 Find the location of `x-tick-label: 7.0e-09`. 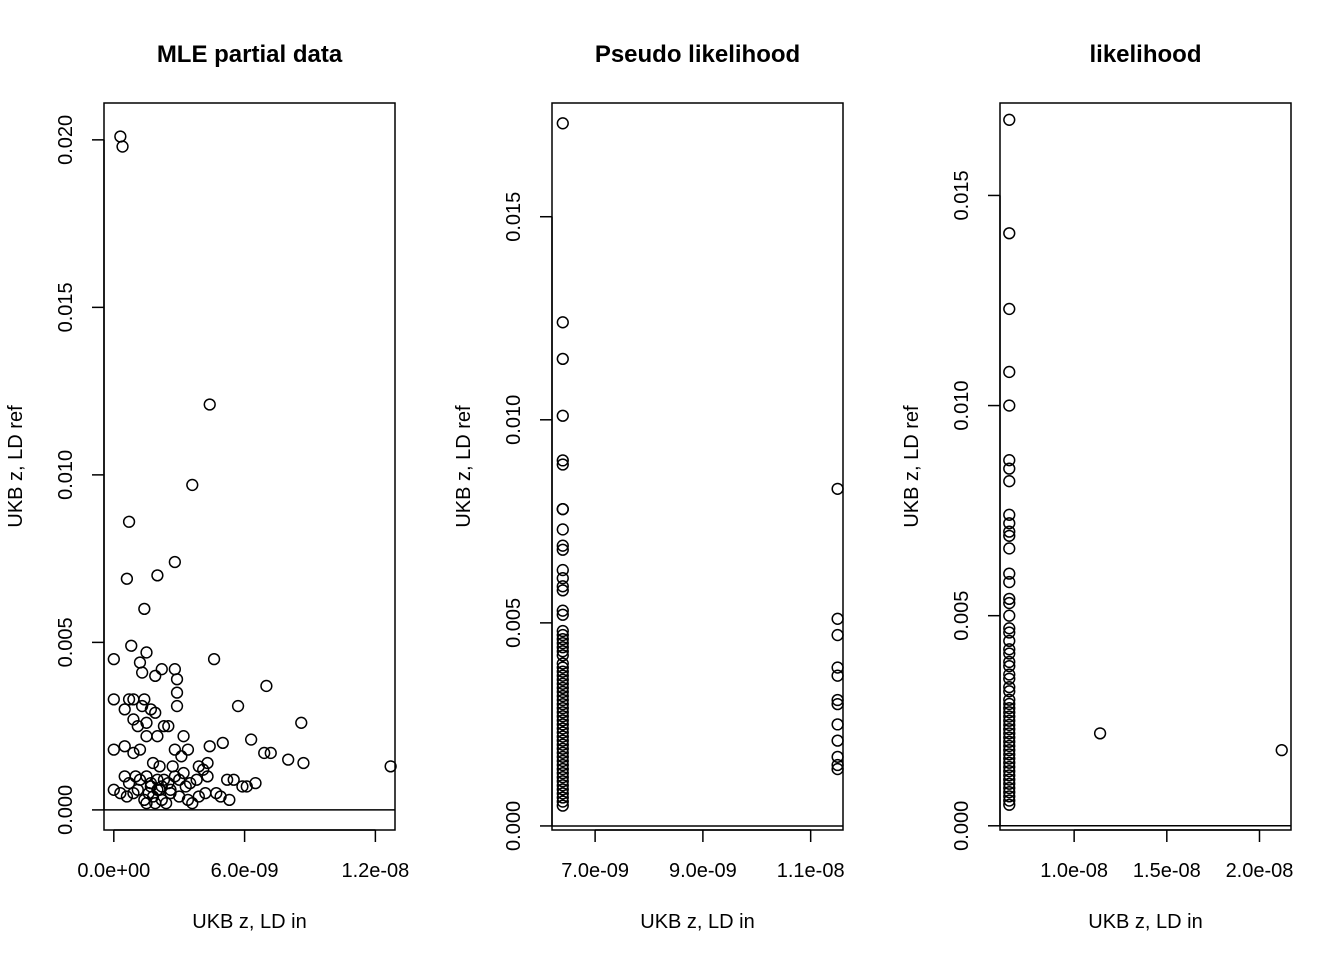

x-tick-label: 7.0e-09 is located at coordinates (595, 871).